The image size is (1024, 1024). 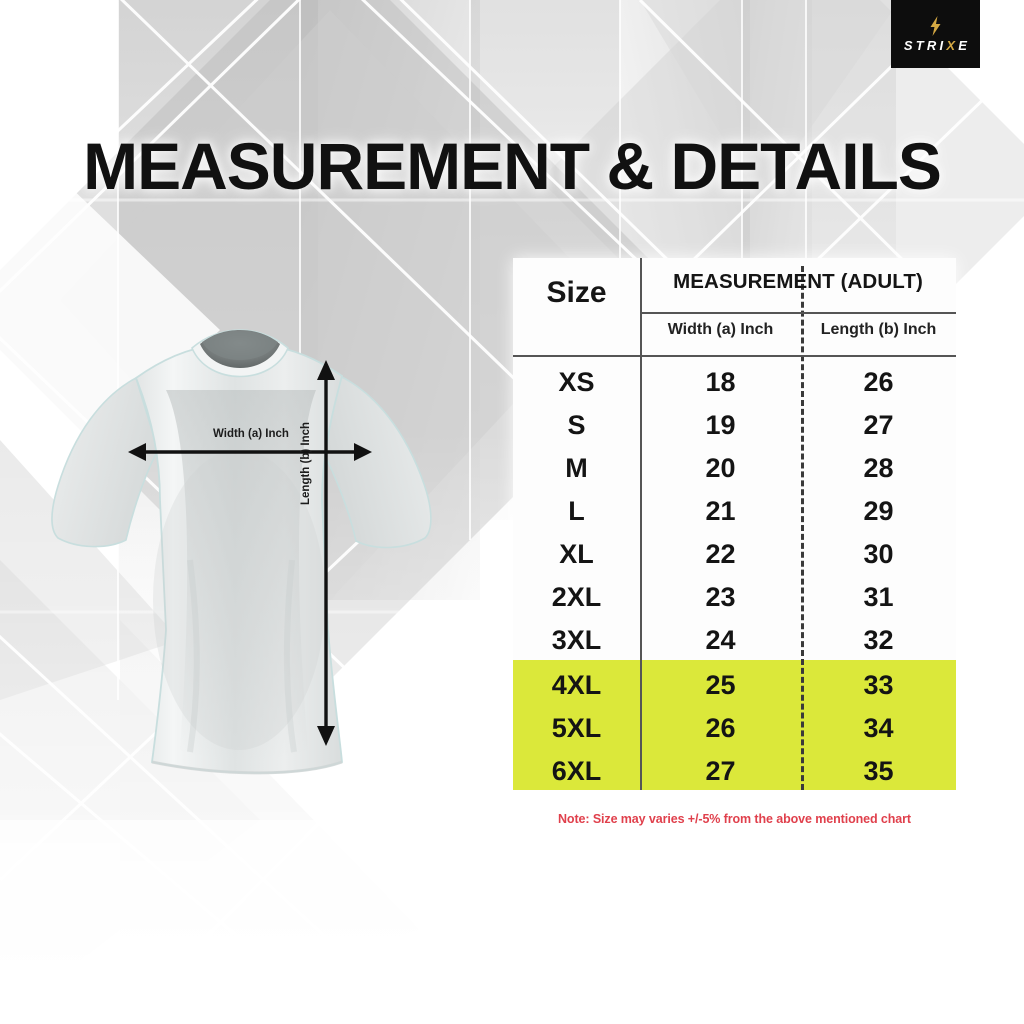 What do you see at coordinates (878, 382) in the screenshot?
I see `cell-length: 26` at bounding box center [878, 382].